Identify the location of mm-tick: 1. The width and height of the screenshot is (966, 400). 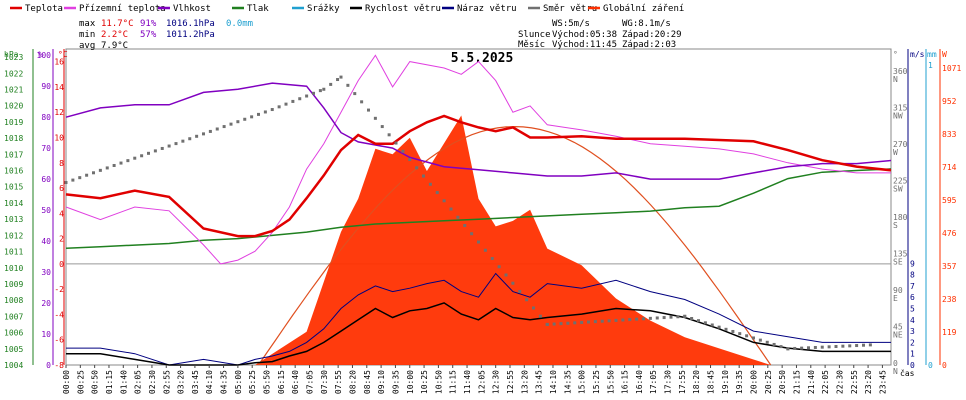
(930, 65).